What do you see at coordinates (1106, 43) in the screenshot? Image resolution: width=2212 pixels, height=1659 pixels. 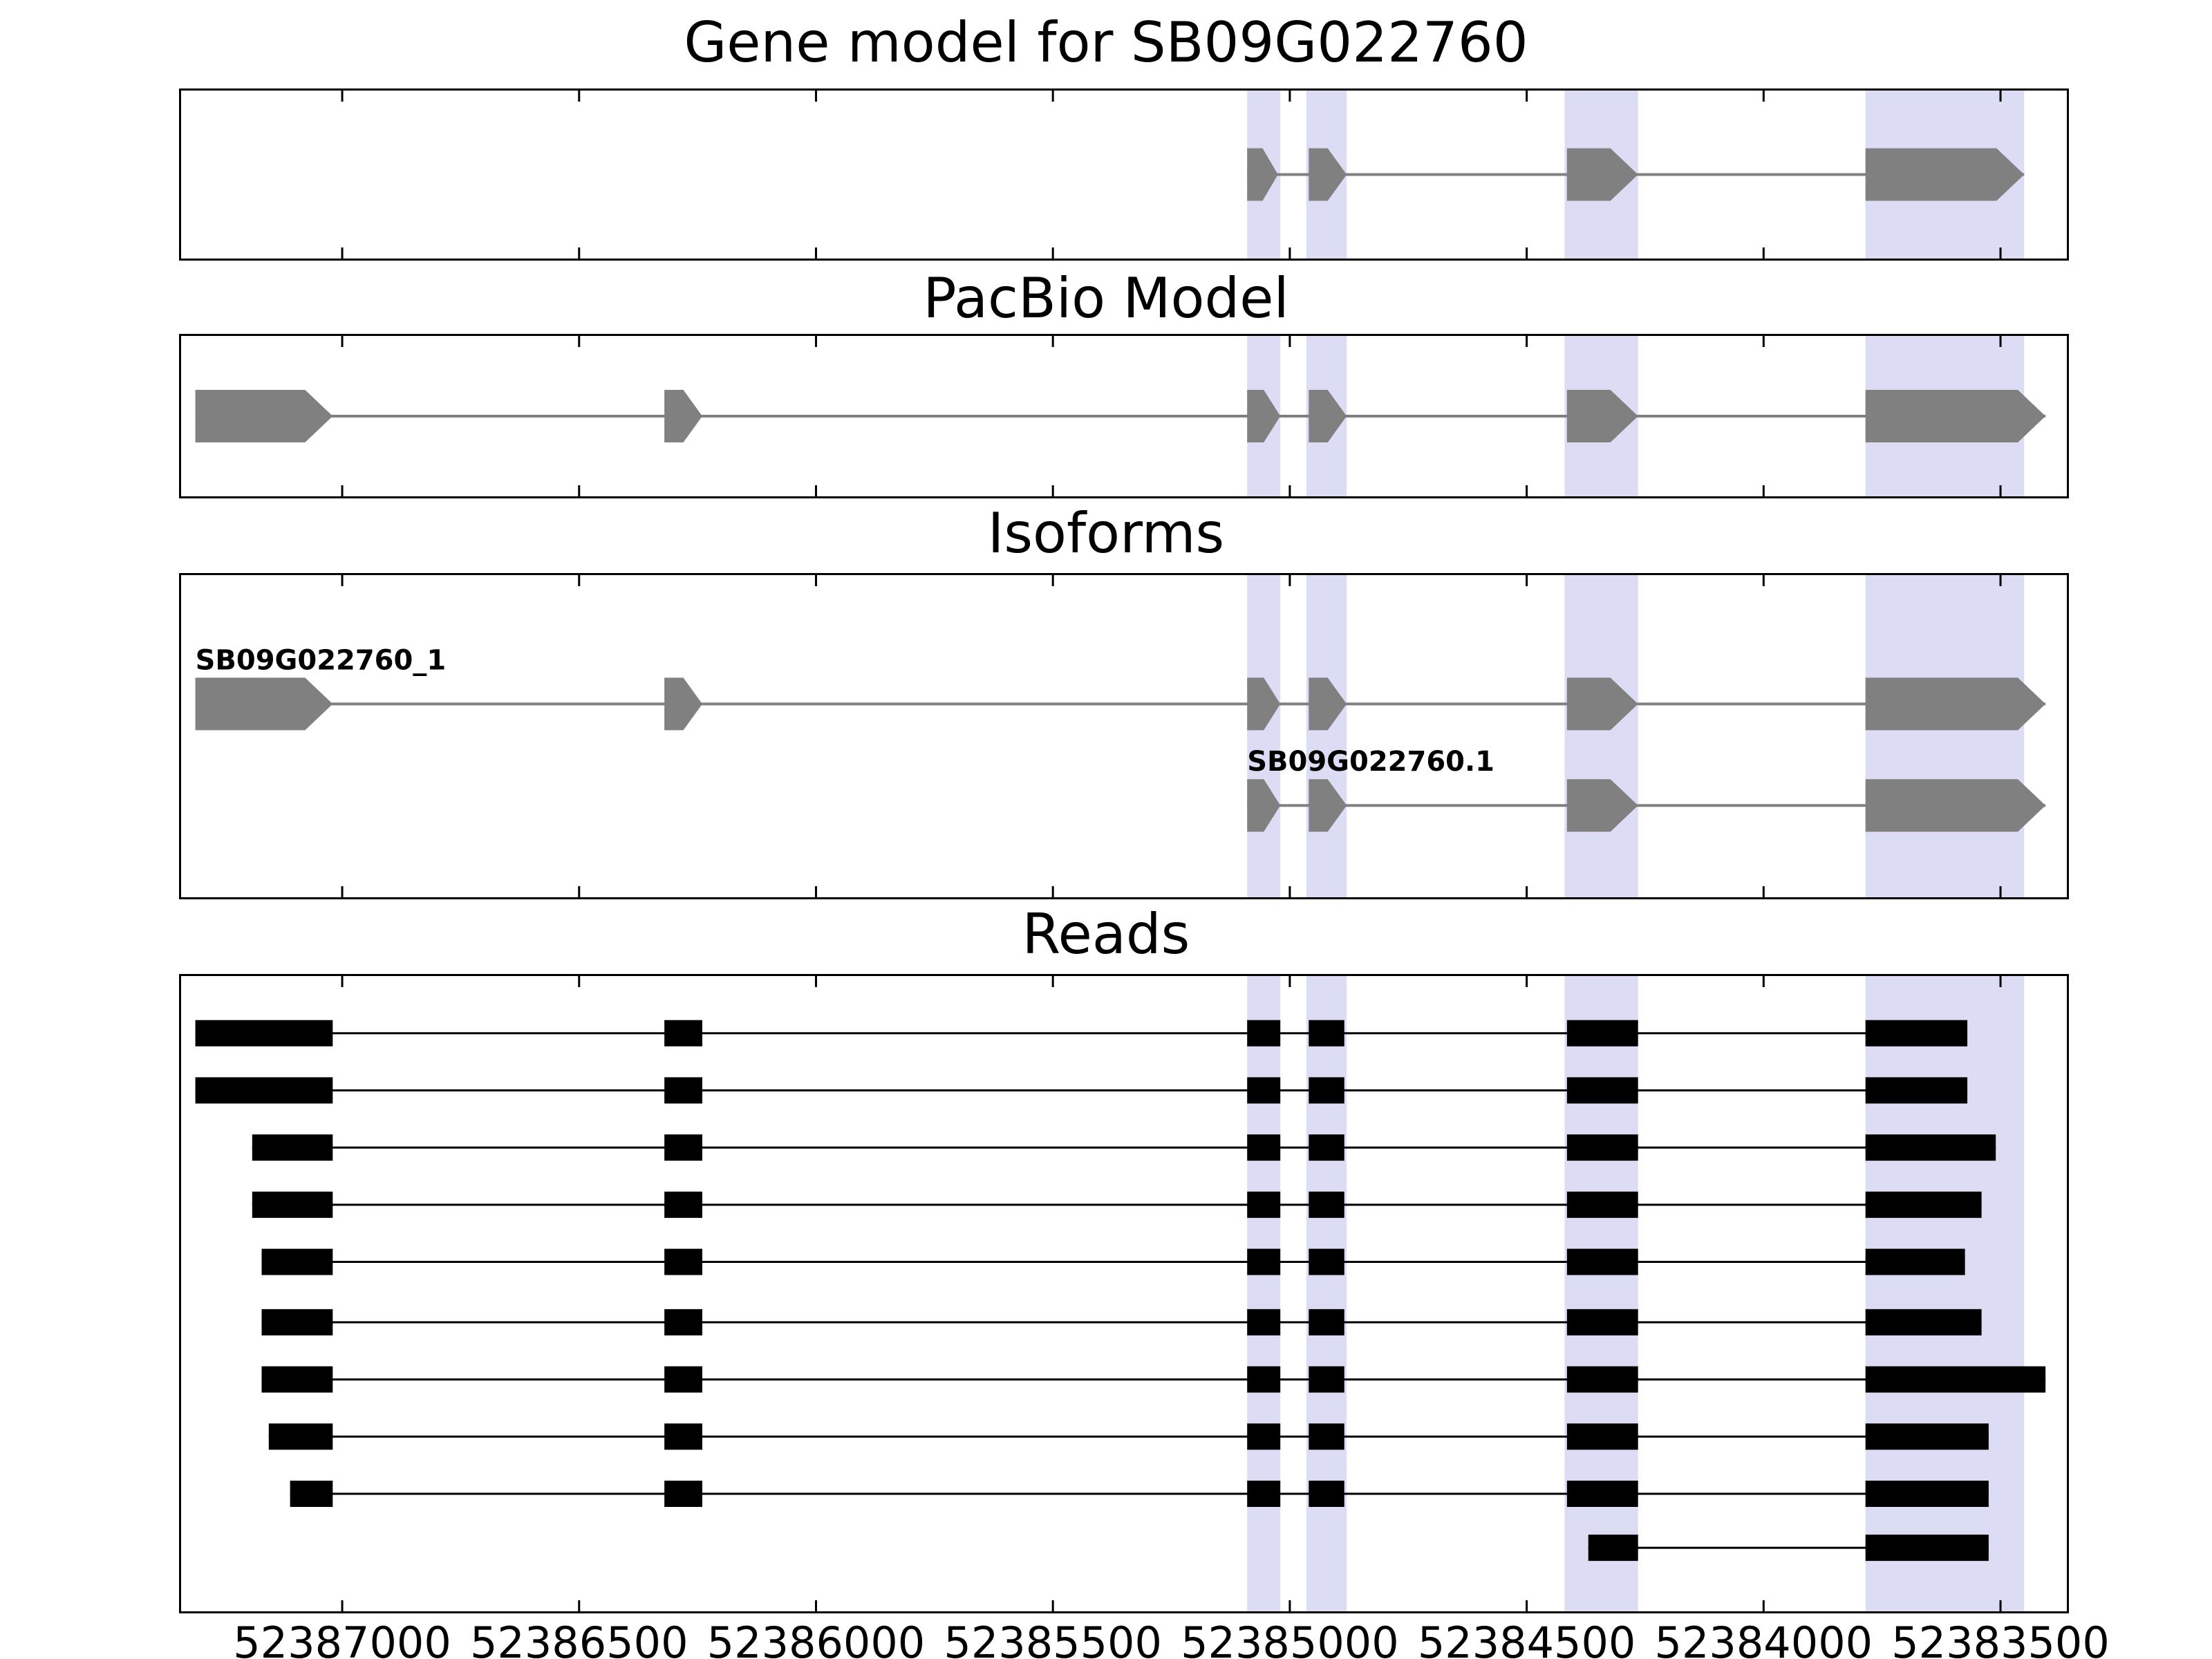 I see `panel-title-gene-model: Gene model for SB09G022760` at bounding box center [1106, 43].